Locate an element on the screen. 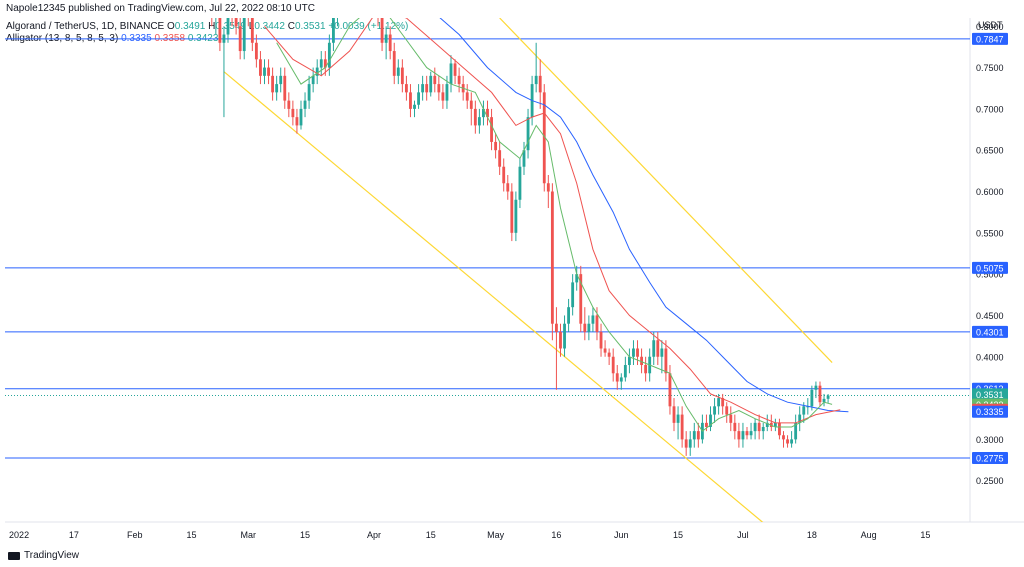 The height and width of the screenshot is (567, 1024). price-axis-label: 0.3335 is located at coordinates (990, 412).